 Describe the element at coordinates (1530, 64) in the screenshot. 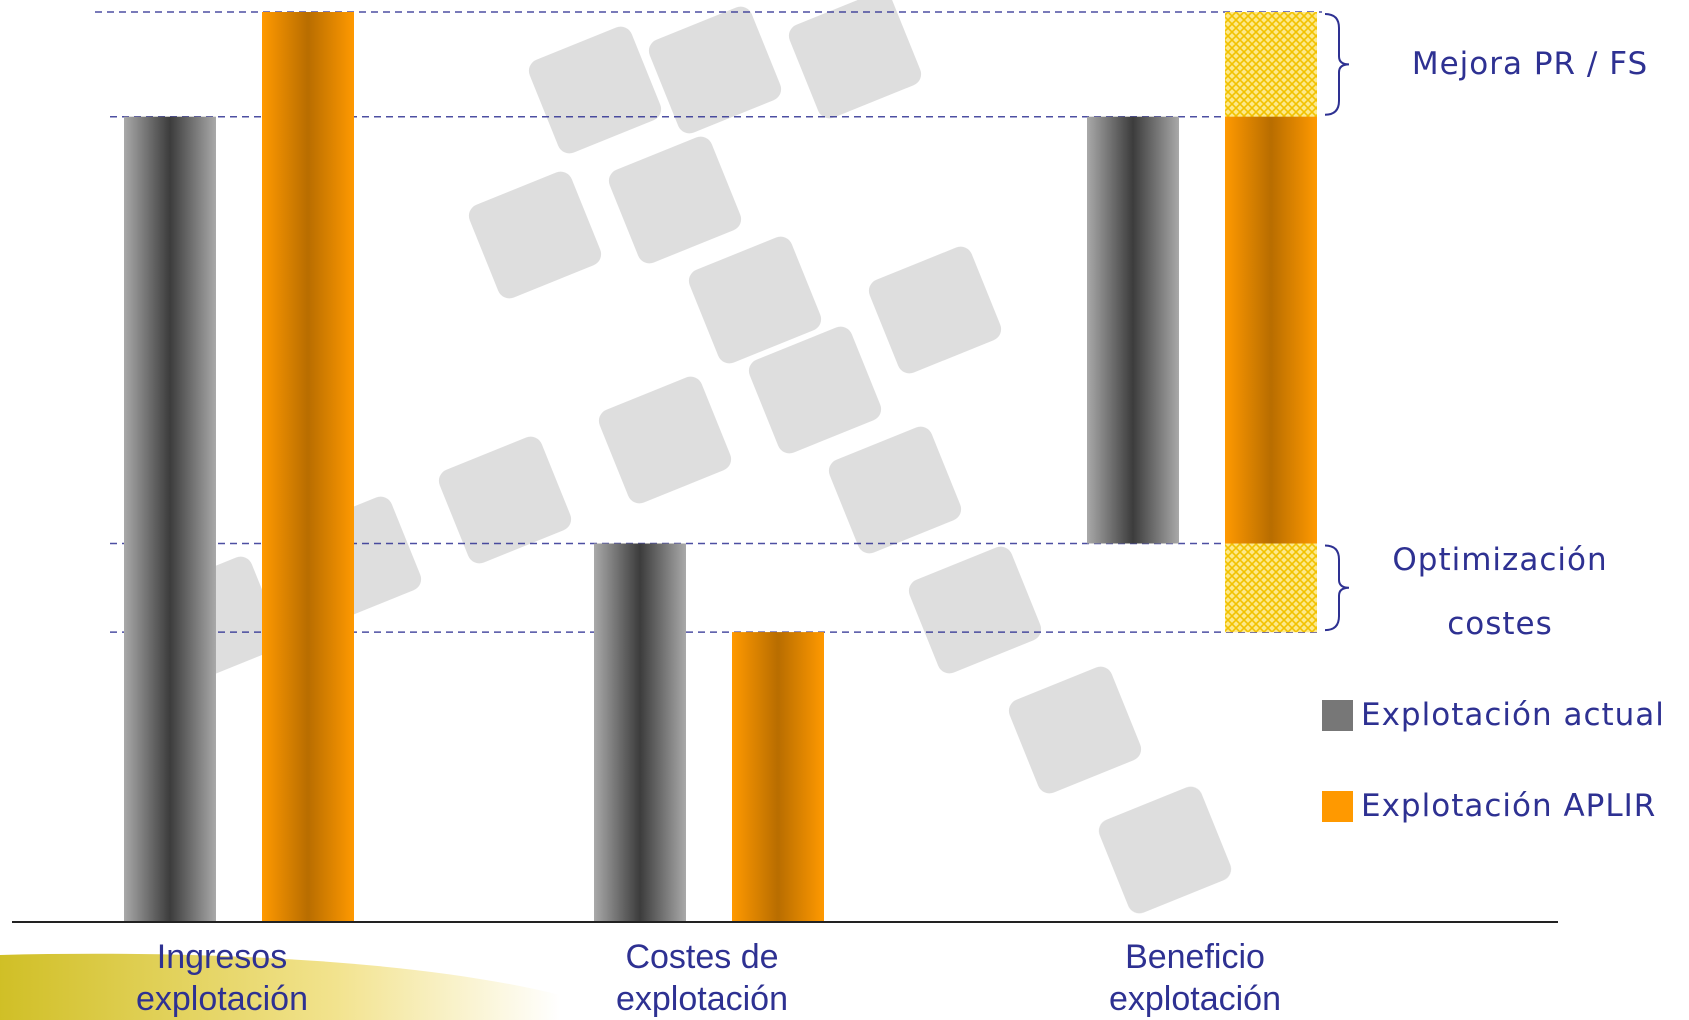

I see `annotation-mejora: Mejora PR / FS` at that location.